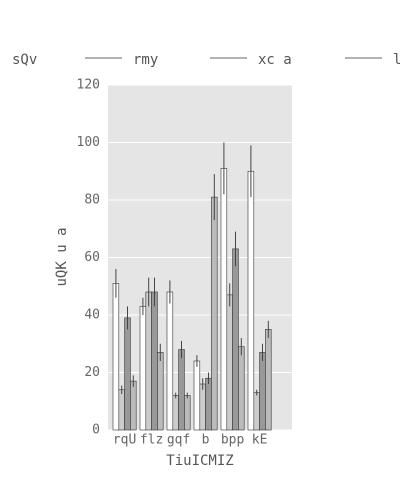 The image size is (400, 480). What do you see at coordinates (233, 440) in the screenshot?
I see `x-tick-label: bpp` at bounding box center [233, 440].